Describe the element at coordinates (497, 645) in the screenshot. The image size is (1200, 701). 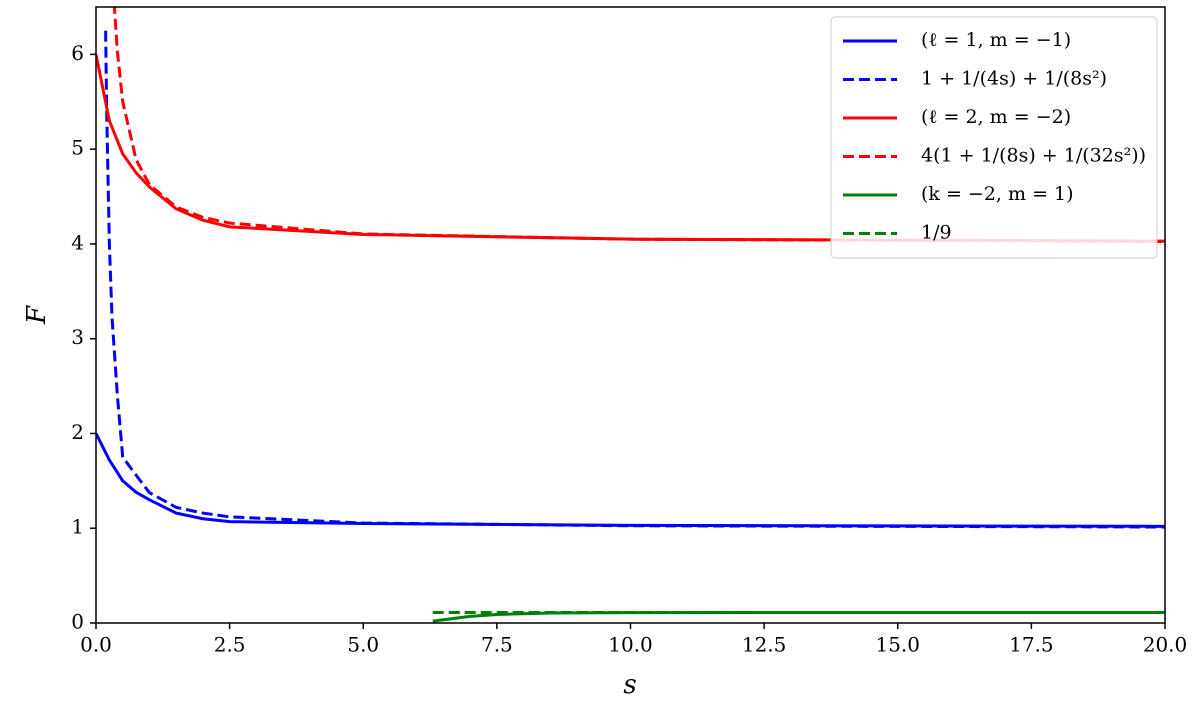
I see `x-tick-label: 7.5` at that location.